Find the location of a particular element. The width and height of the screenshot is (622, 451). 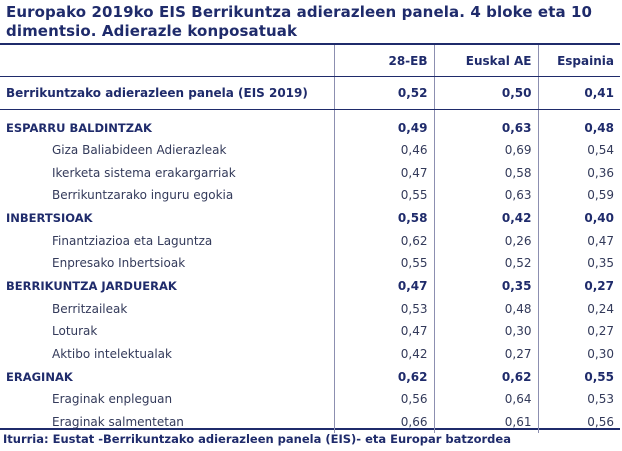

indicator-row: Loturak 0,47 0,30 0,27 is located at coordinates (310, 331).